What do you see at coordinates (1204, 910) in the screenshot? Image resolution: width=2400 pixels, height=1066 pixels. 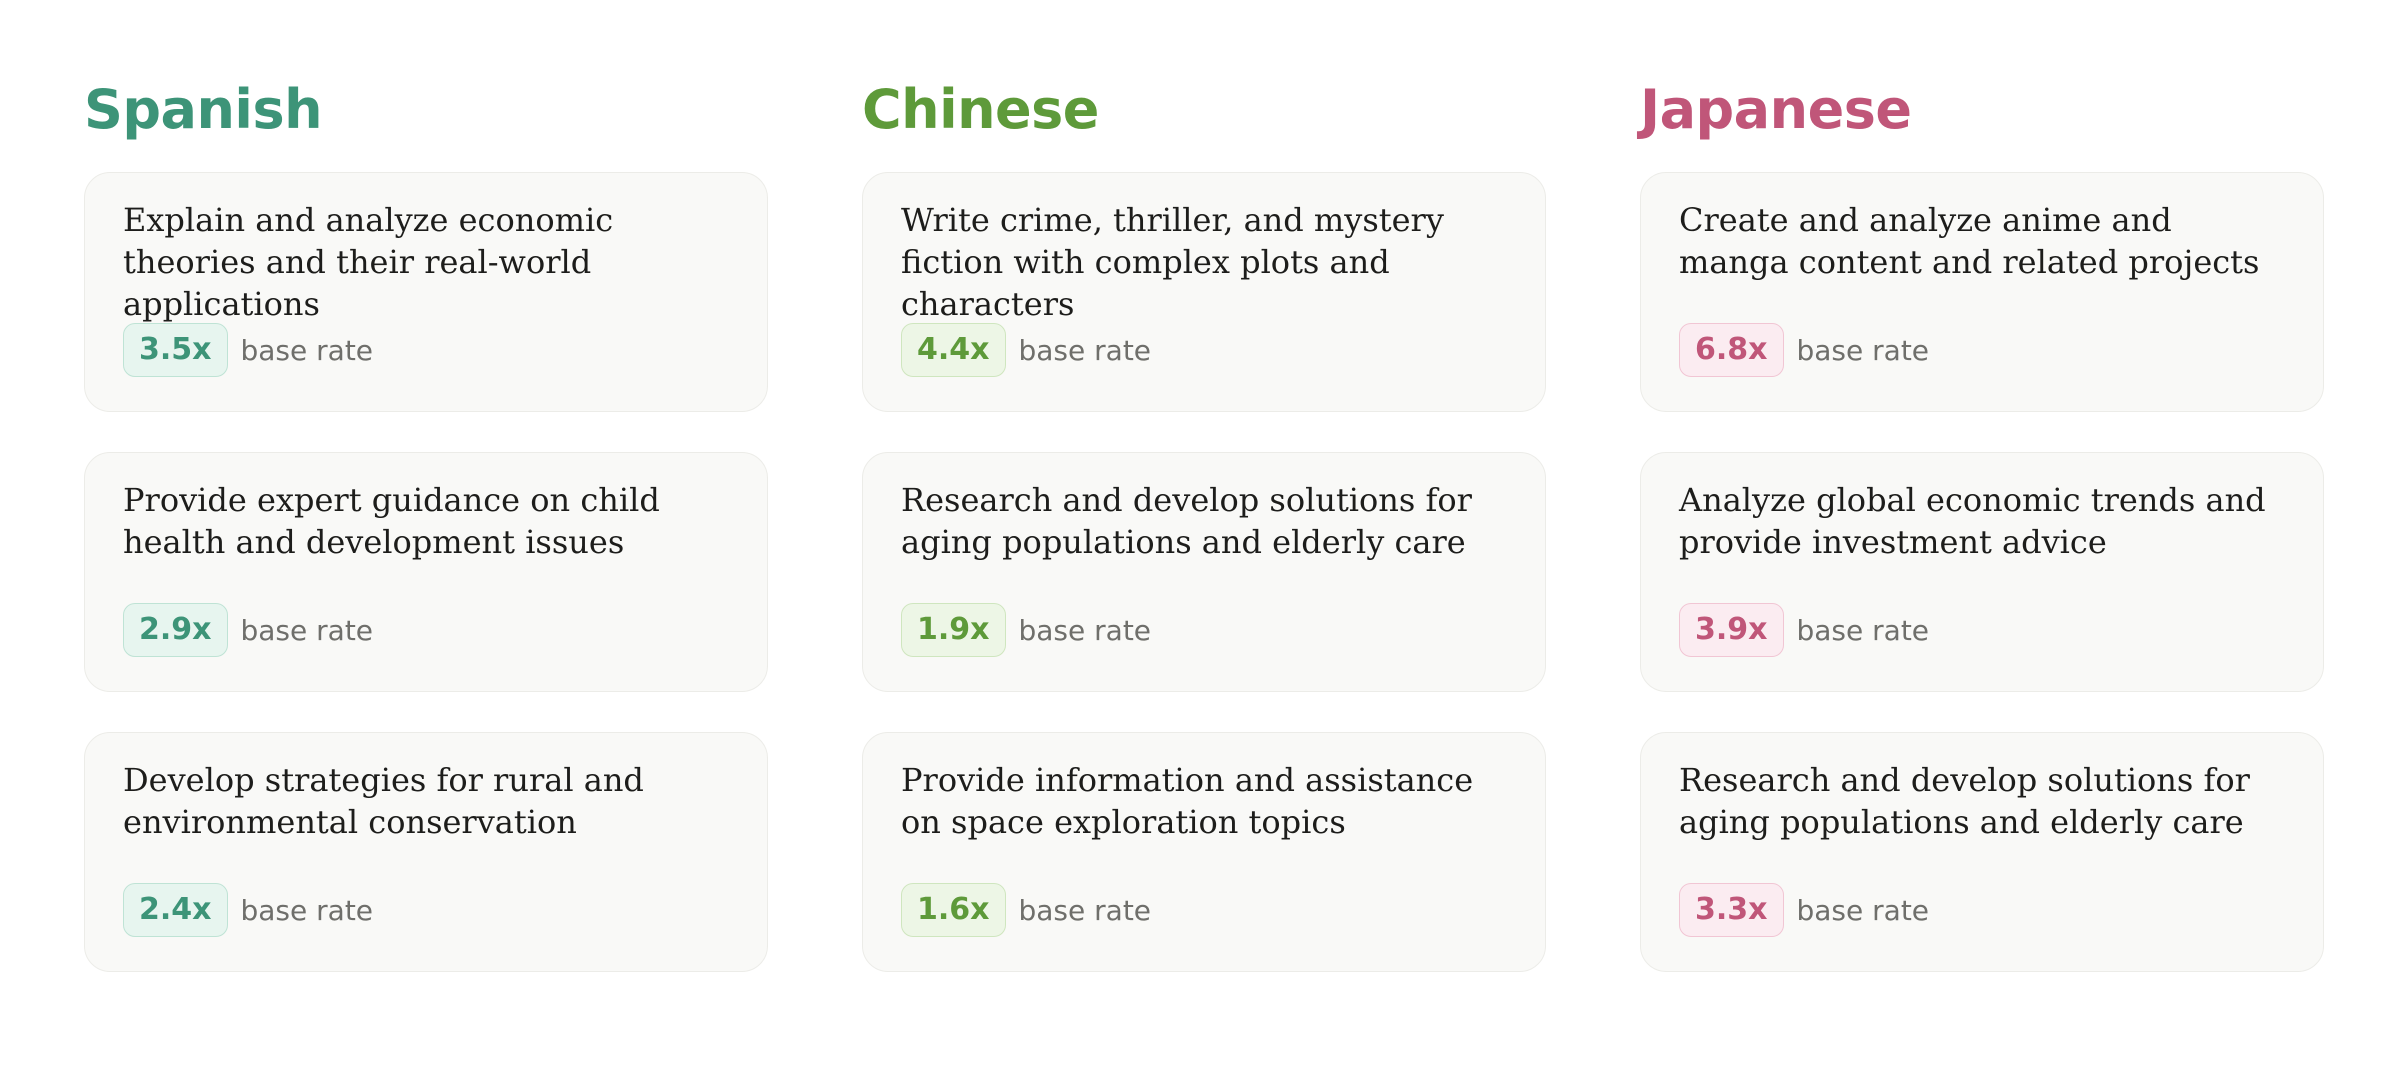 I see `rate-row: 1.6x base rate` at bounding box center [1204, 910].